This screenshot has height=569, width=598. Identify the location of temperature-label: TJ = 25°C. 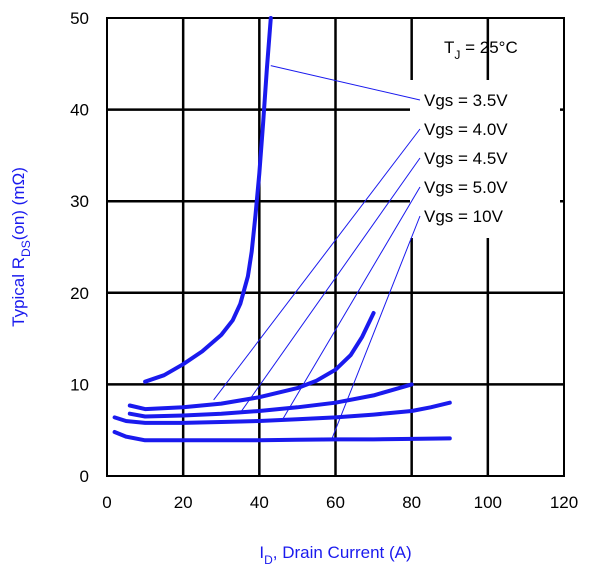
(481, 50).